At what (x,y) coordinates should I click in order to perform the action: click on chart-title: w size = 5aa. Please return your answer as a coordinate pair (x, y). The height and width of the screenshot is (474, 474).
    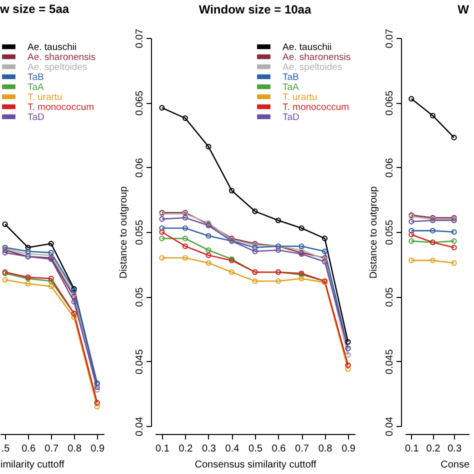
    Looking at the image, I should click on (35, 9).